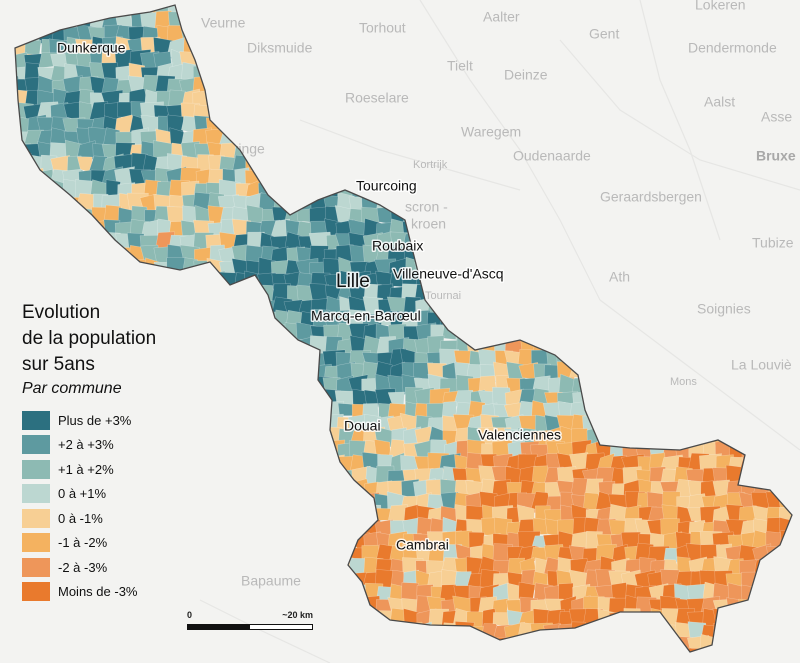 The image size is (800, 663). What do you see at coordinates (83, 543) in the screenshot?
I see `legend-label: -1 à -2%` at bounding box center [83, 543].